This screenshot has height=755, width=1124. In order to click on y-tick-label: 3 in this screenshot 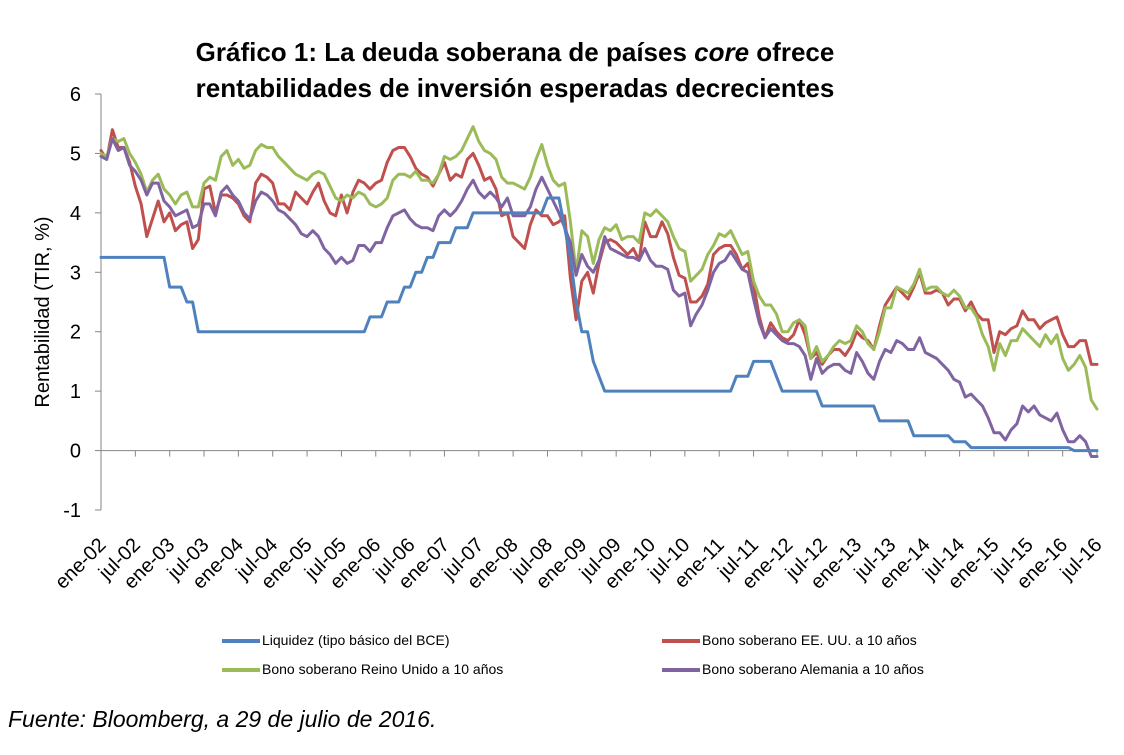, I will do `click(75, 273)`.